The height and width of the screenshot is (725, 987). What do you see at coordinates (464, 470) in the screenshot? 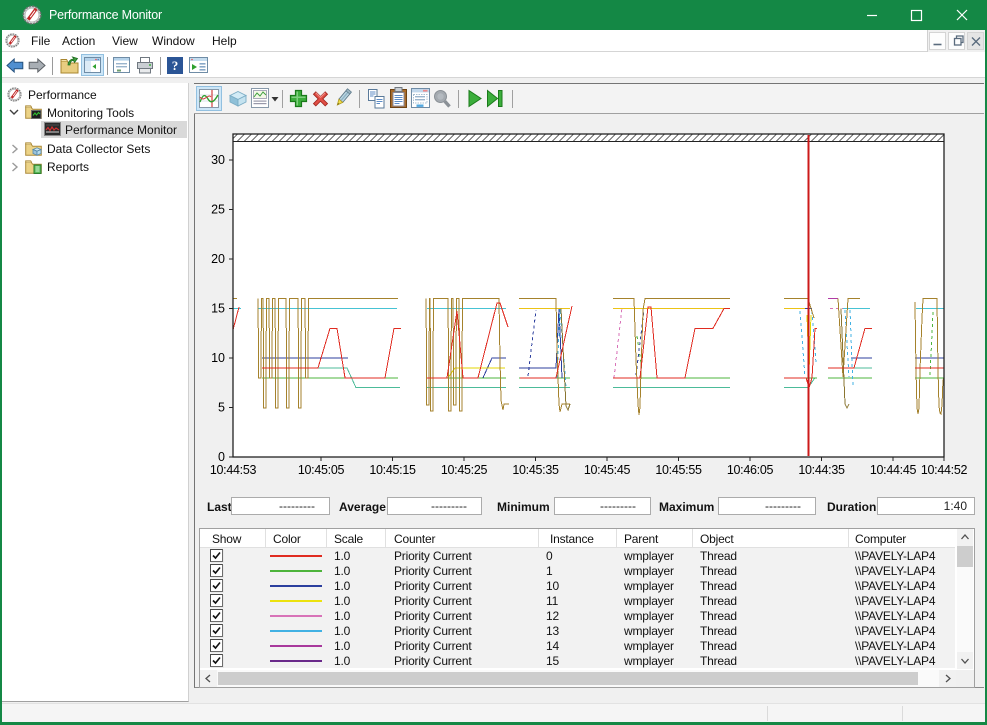
I see `svg-text: 10:45:25` at bounding box center [464, 470].